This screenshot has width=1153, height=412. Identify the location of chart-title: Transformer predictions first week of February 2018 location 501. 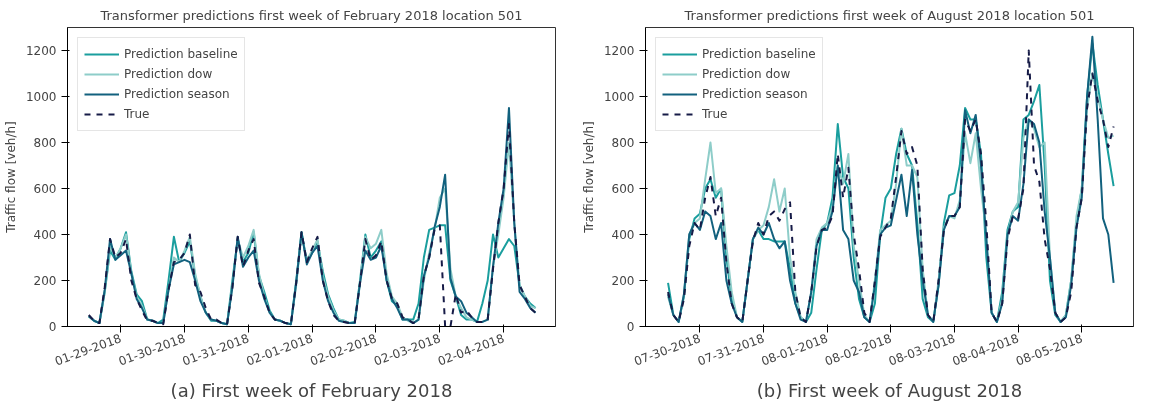
(311, 15).